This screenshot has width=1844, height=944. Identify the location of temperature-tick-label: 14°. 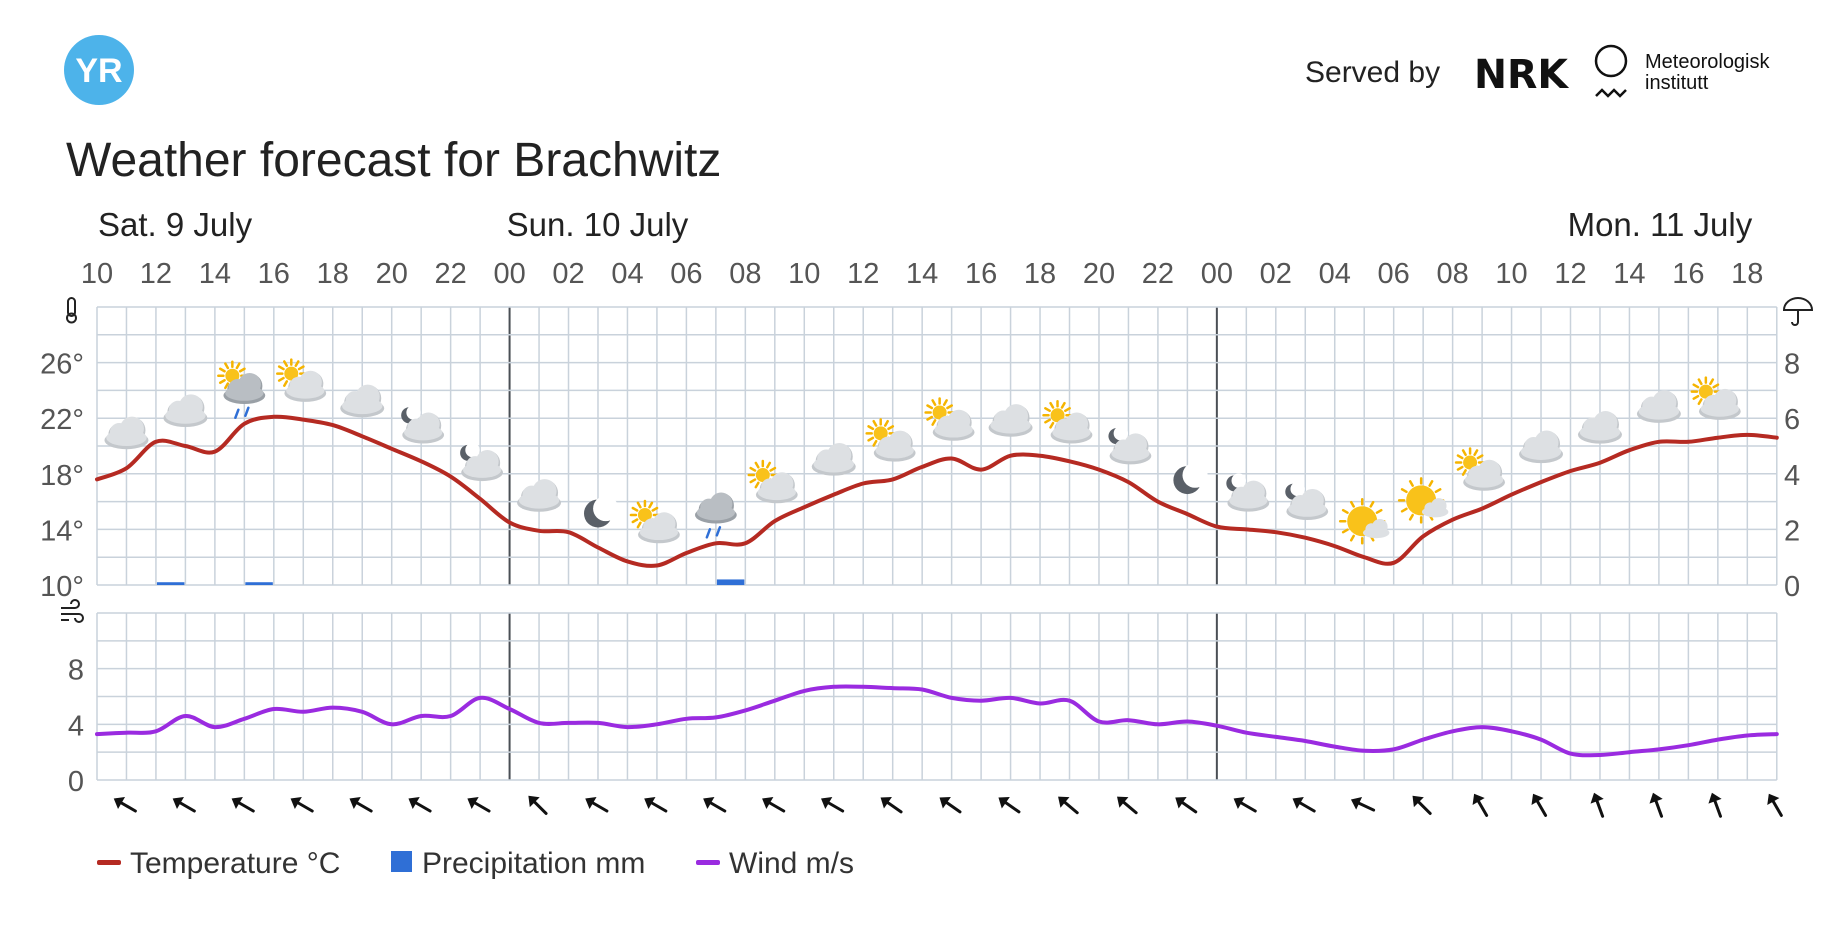
(62, 531).